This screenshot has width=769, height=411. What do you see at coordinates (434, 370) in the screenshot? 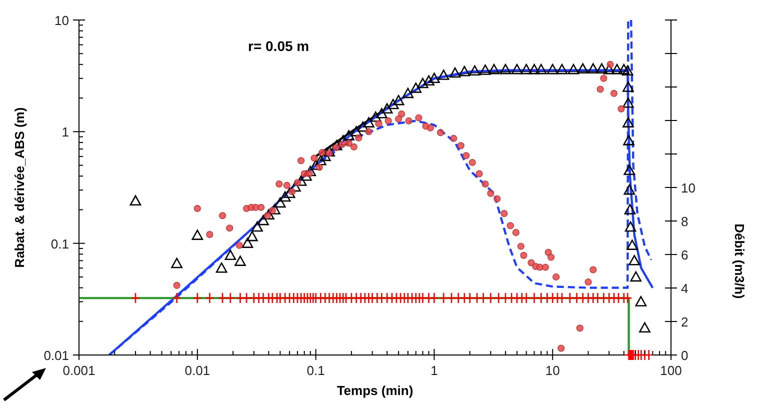
I see `x-tick-label: 1` at bounding box center [434, 370].